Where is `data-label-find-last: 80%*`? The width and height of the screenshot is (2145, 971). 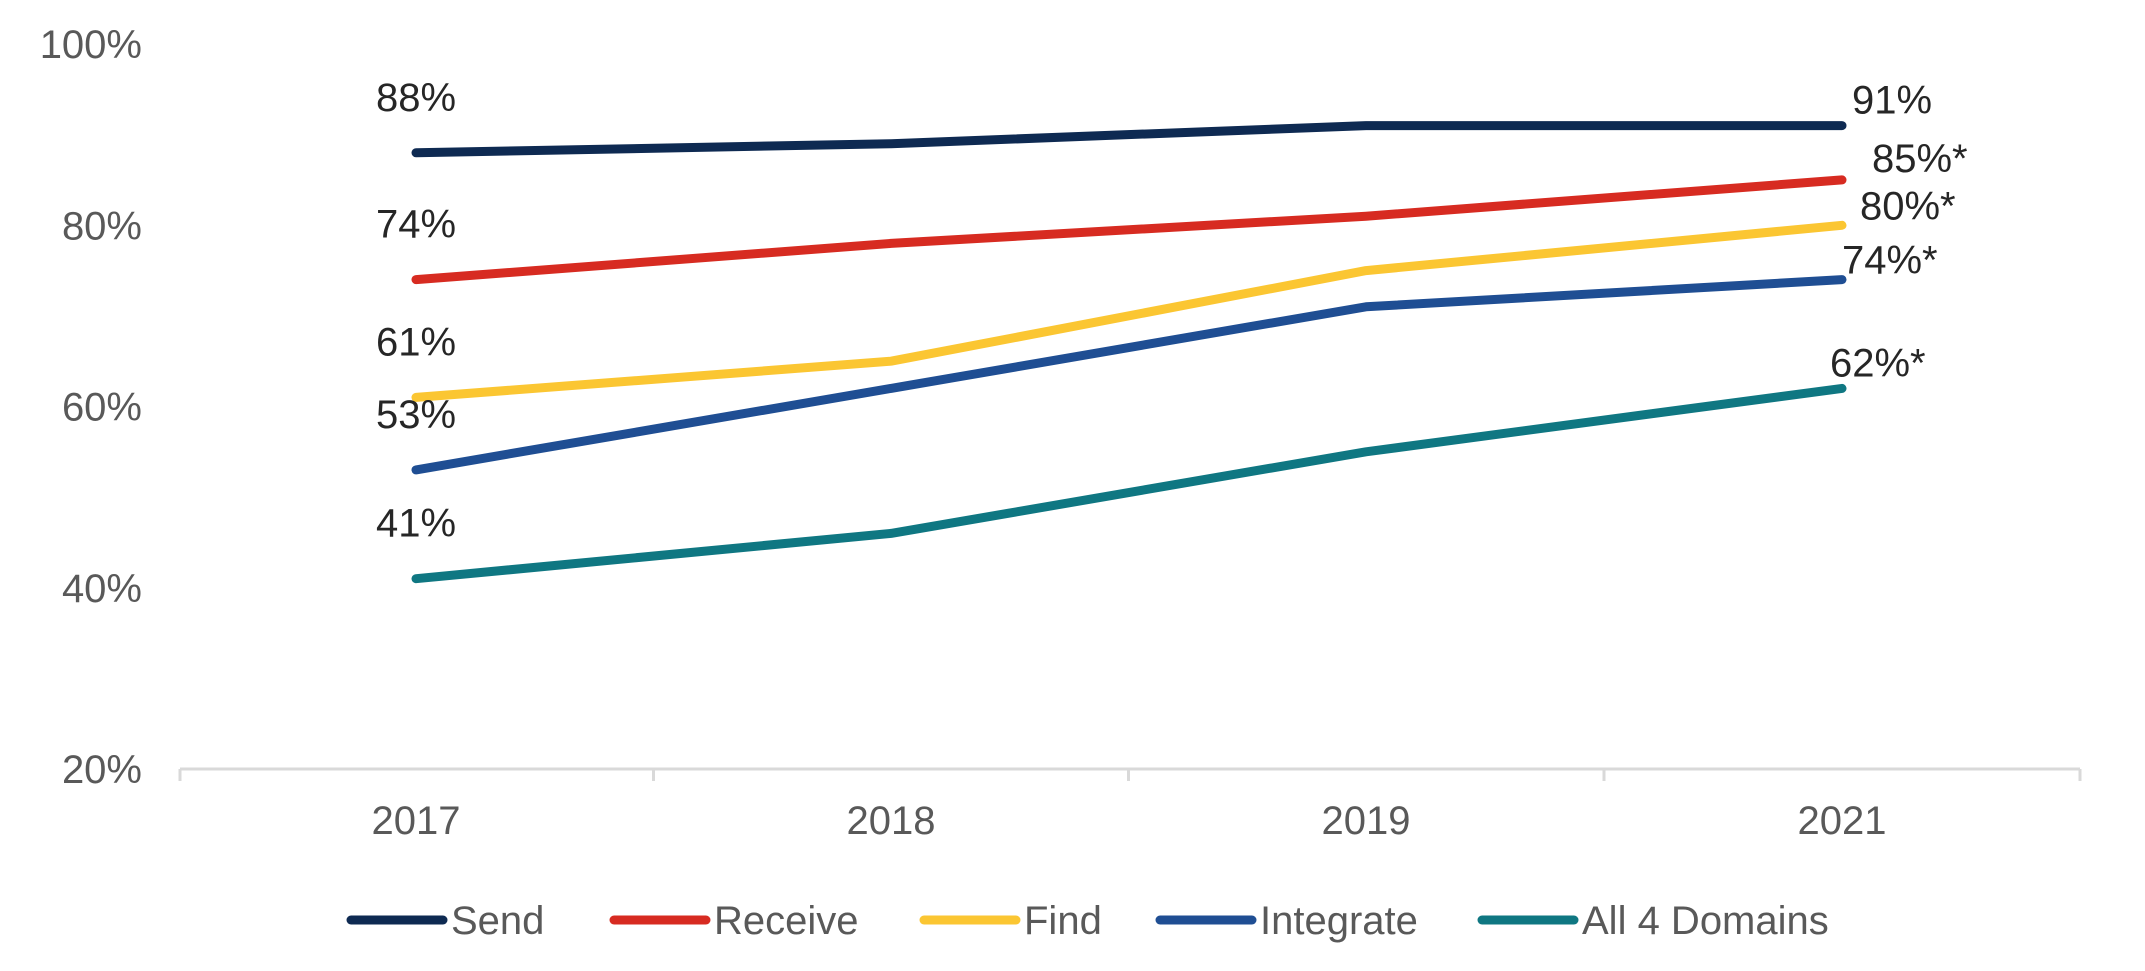
data-label-find-last: 80%* is located at coordinates (1908, 206).